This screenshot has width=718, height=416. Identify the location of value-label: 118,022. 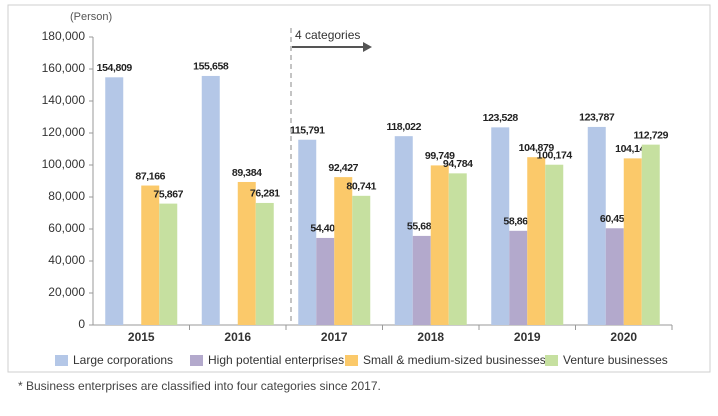
(403, 127).